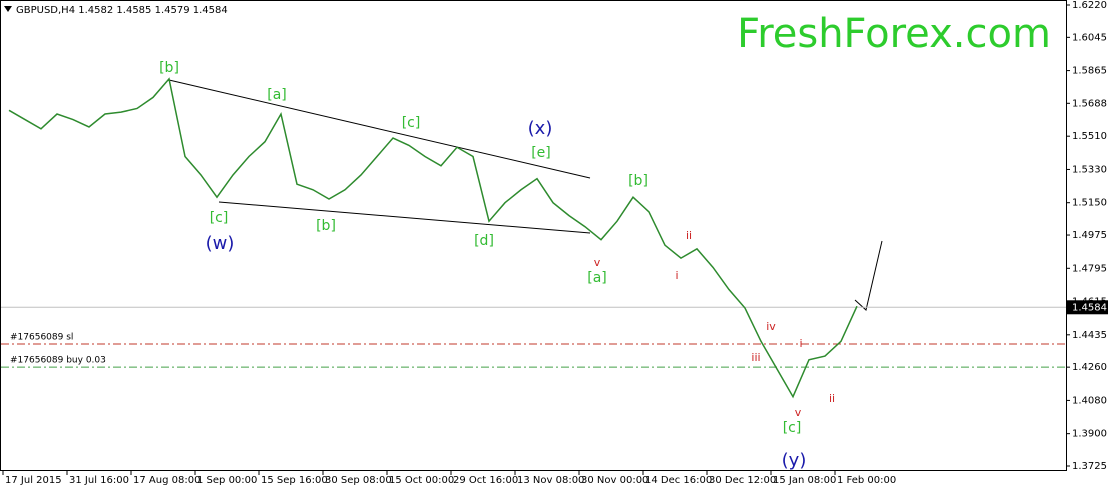  What do you see at coordinates (1089, 203) in the screenshot?
I see `y-tick-label: 1.5150` at bounding box center [1089, 203].